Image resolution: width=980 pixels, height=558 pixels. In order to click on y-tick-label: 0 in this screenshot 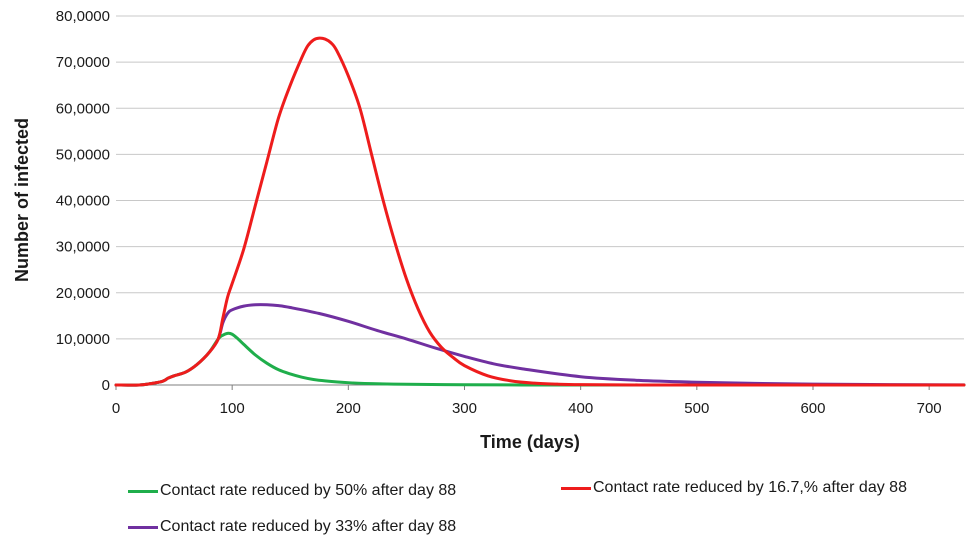, I will do `click(106, 385)`.